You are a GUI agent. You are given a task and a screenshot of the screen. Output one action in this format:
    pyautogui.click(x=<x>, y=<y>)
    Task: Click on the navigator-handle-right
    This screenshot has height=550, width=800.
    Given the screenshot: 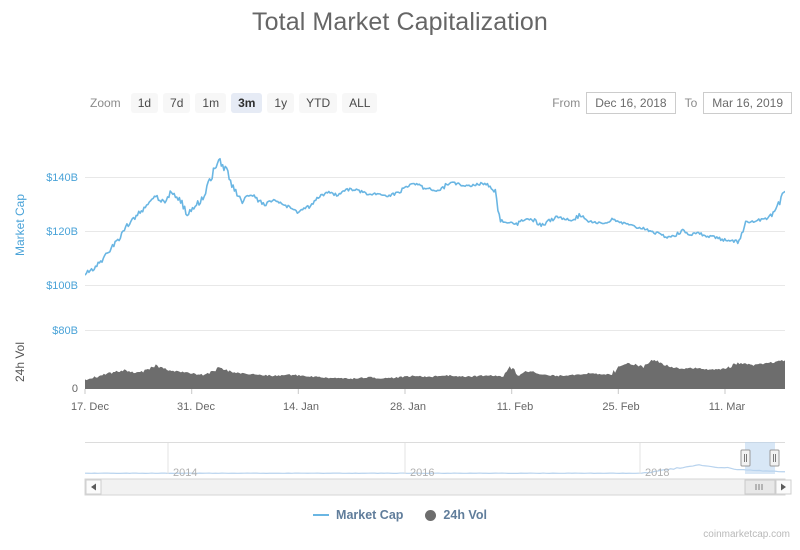 What is the action you would take?
    pyautogui.click(x=774, y=458)
    